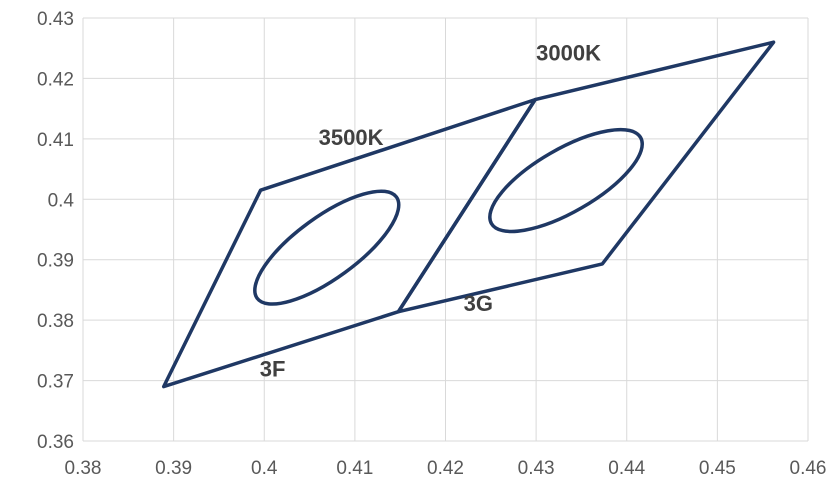 Image resolution: width=839 pixels, height=490 pixels. Describe the element at coordinates (808, 468) in the screenshot. I see `x-tick-label: 0.46` at that location.